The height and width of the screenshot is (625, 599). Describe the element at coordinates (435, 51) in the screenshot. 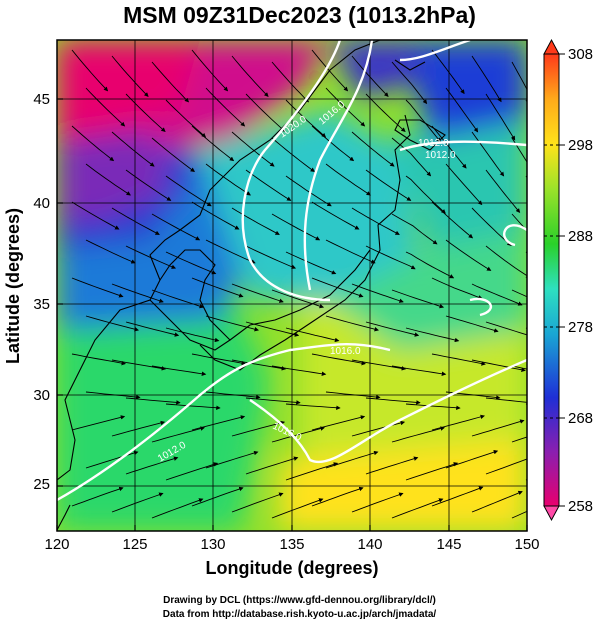

I see `isobar-1012-north` at that location.